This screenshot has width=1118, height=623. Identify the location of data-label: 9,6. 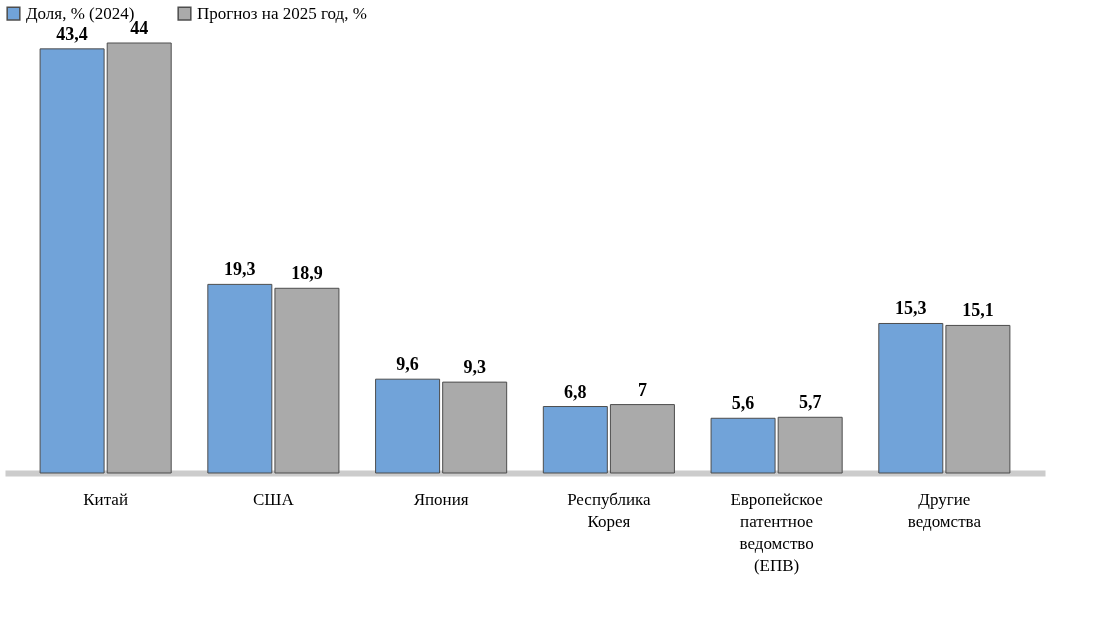
(407, 364).